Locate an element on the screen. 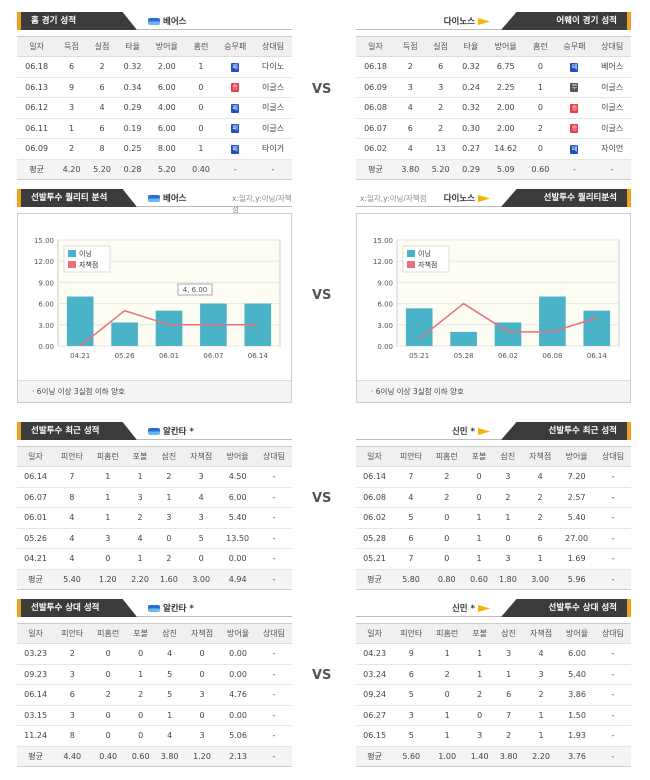 This screenshot has height=780, width=650. table-cell: 06.13 is located at coordinates (37, 87).